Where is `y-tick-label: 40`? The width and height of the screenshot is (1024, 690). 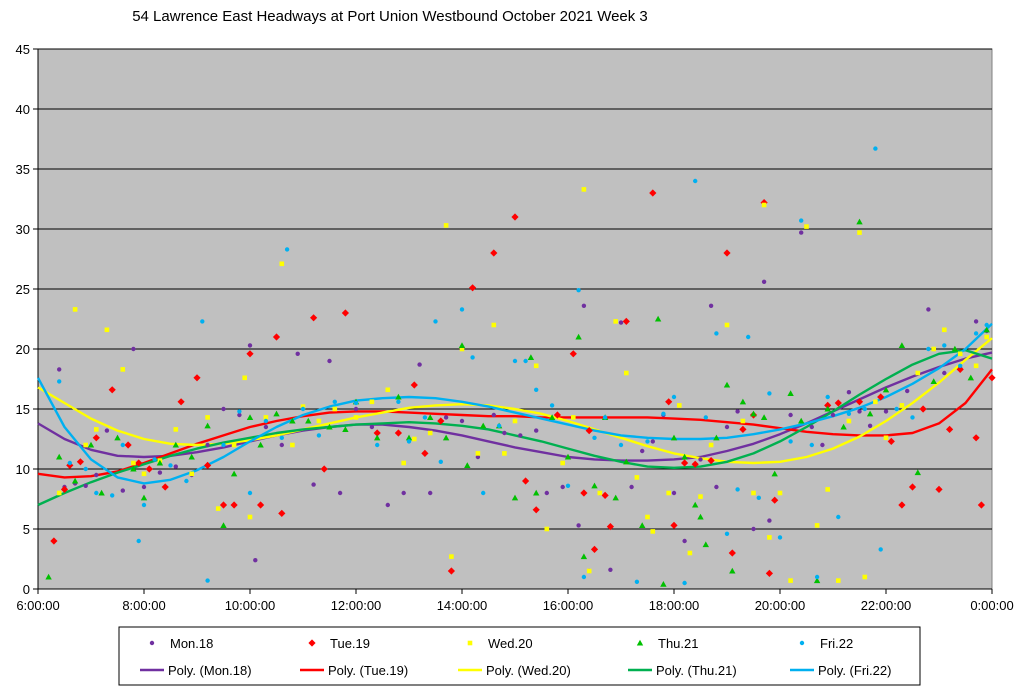 y-tick-label: 40 is located at coordinates (23, 109).